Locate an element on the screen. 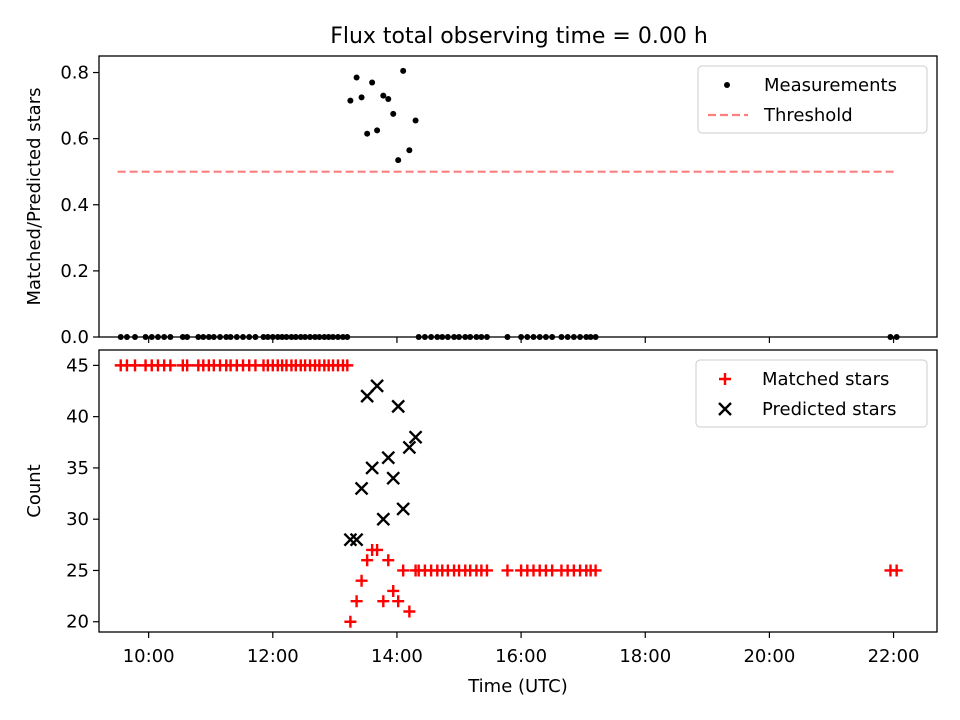 This screenshot has height=720, width=960. xtick-label: 22:00 is located at coordinates (894, 656).